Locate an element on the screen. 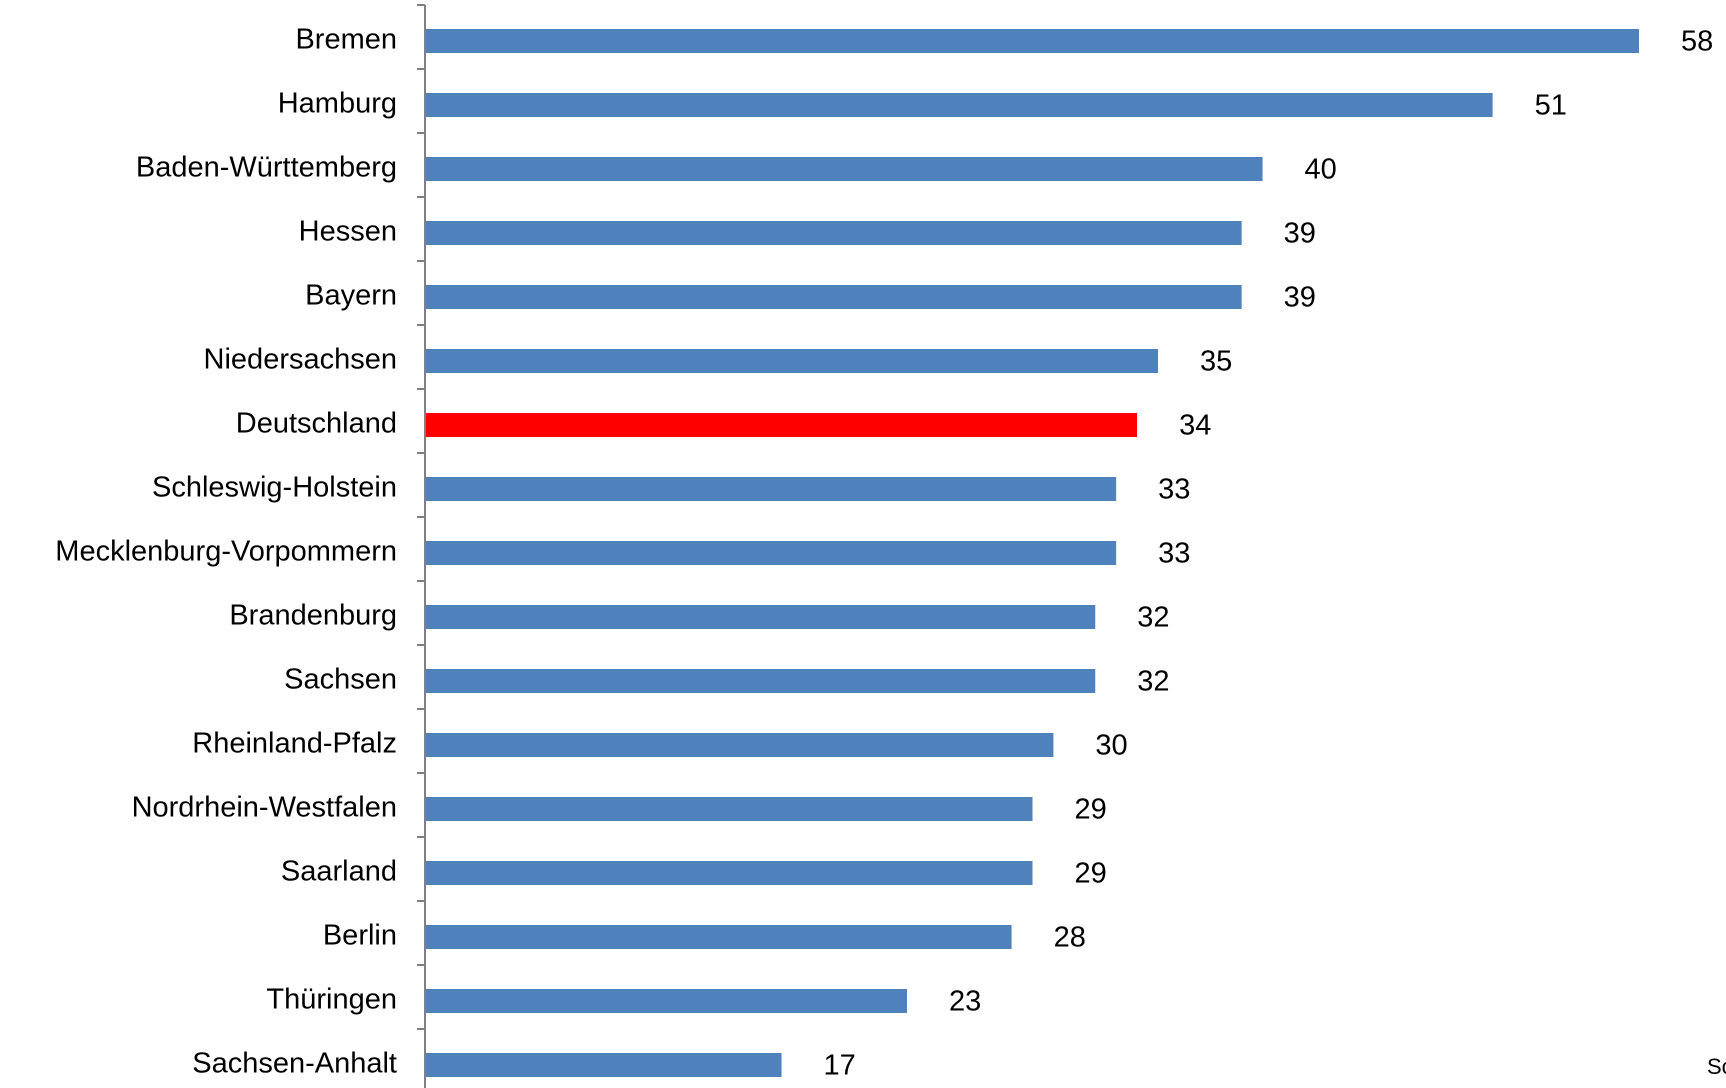 The image size is (1726, 1088). value-label: 23 is located at coordinates (965, 1002).